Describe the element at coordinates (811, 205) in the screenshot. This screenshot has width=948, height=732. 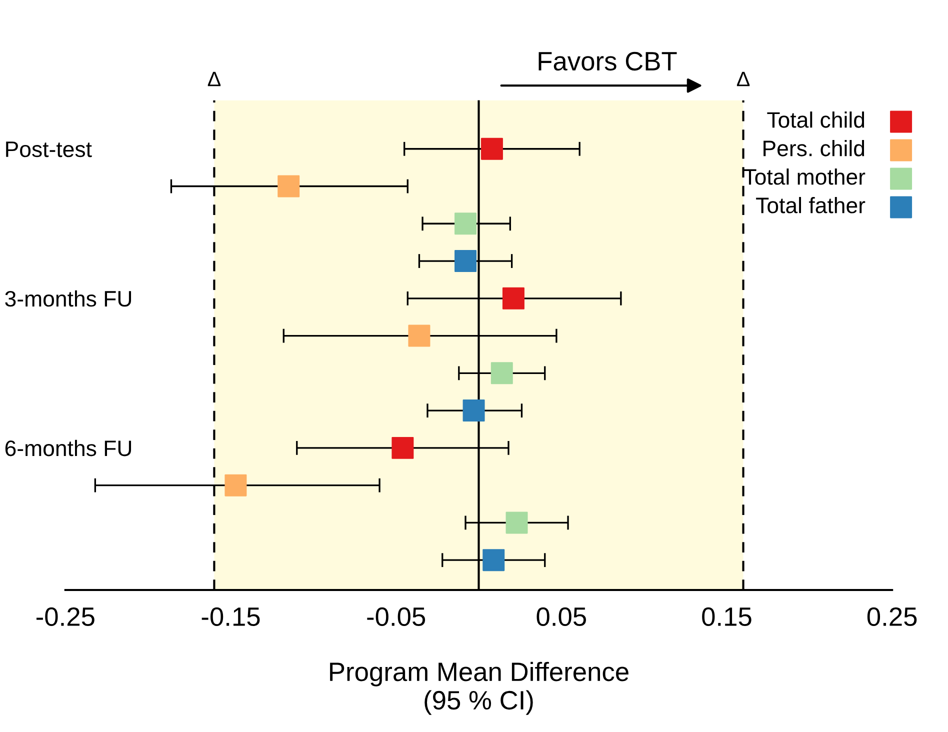
I see `legend-label: Total father` at that location.